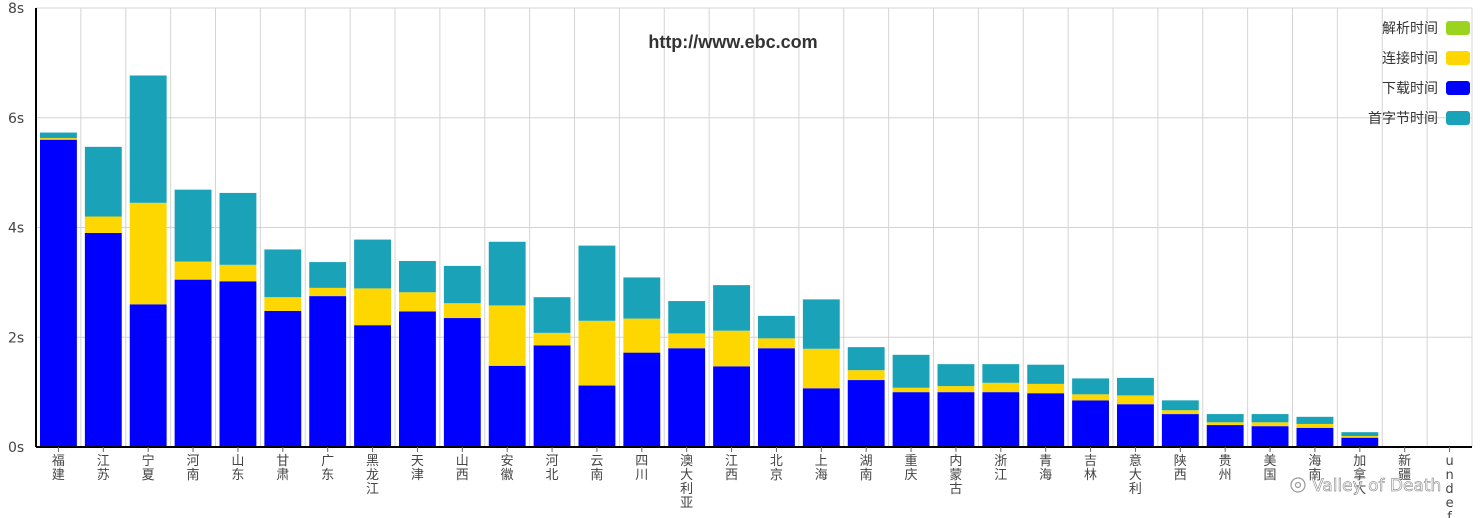 The image size is (1484, 518). I want to click on x-tick-label: 青海, so click(1045, 468).